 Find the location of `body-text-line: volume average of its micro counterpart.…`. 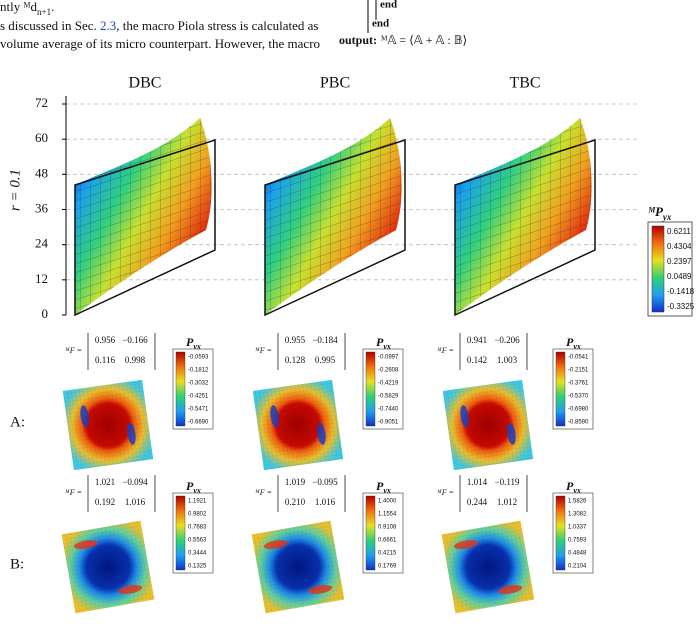

body-text-line: volume average of its micro counterpart.… is located at coordinates (160, 43).